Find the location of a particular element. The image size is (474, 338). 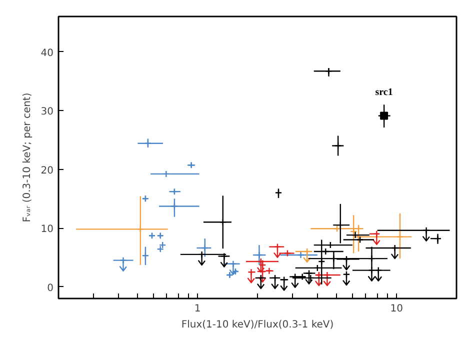

x-axis-title: Flux(1-10 keV)/Flux(0.3-1 keV) is located at coordinates (257, 325).